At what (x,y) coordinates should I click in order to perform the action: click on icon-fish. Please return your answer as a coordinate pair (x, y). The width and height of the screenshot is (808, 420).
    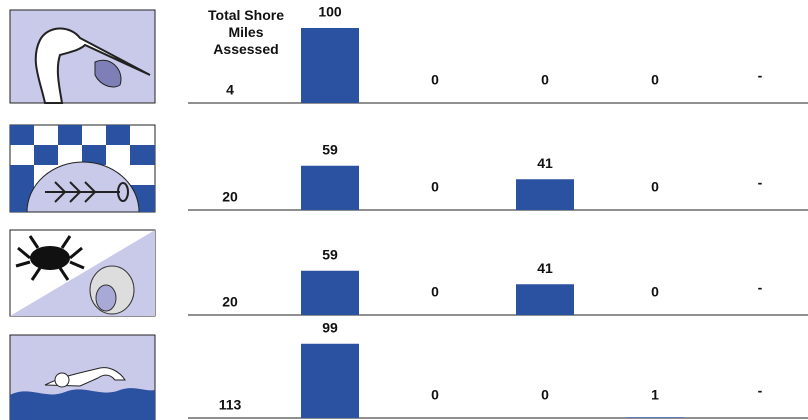
    Looking at the image, I should click on (82, 168).